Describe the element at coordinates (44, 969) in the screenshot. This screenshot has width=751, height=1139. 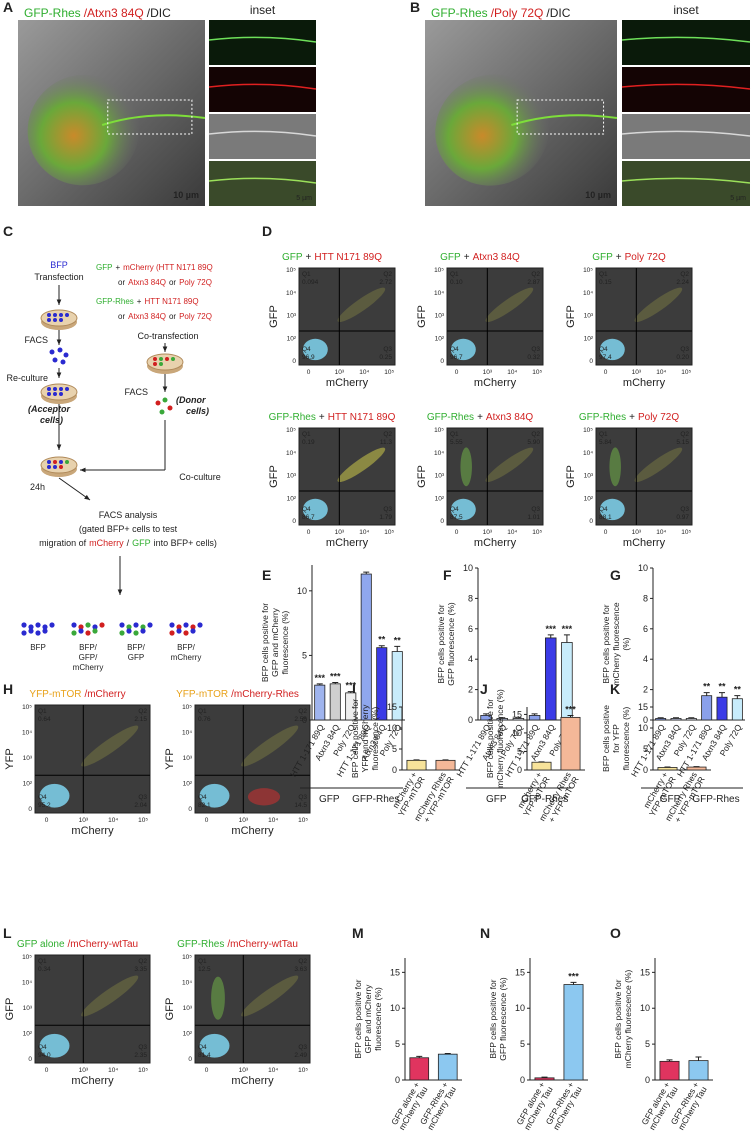
I see `quadrant-value: 0.34` at that location.